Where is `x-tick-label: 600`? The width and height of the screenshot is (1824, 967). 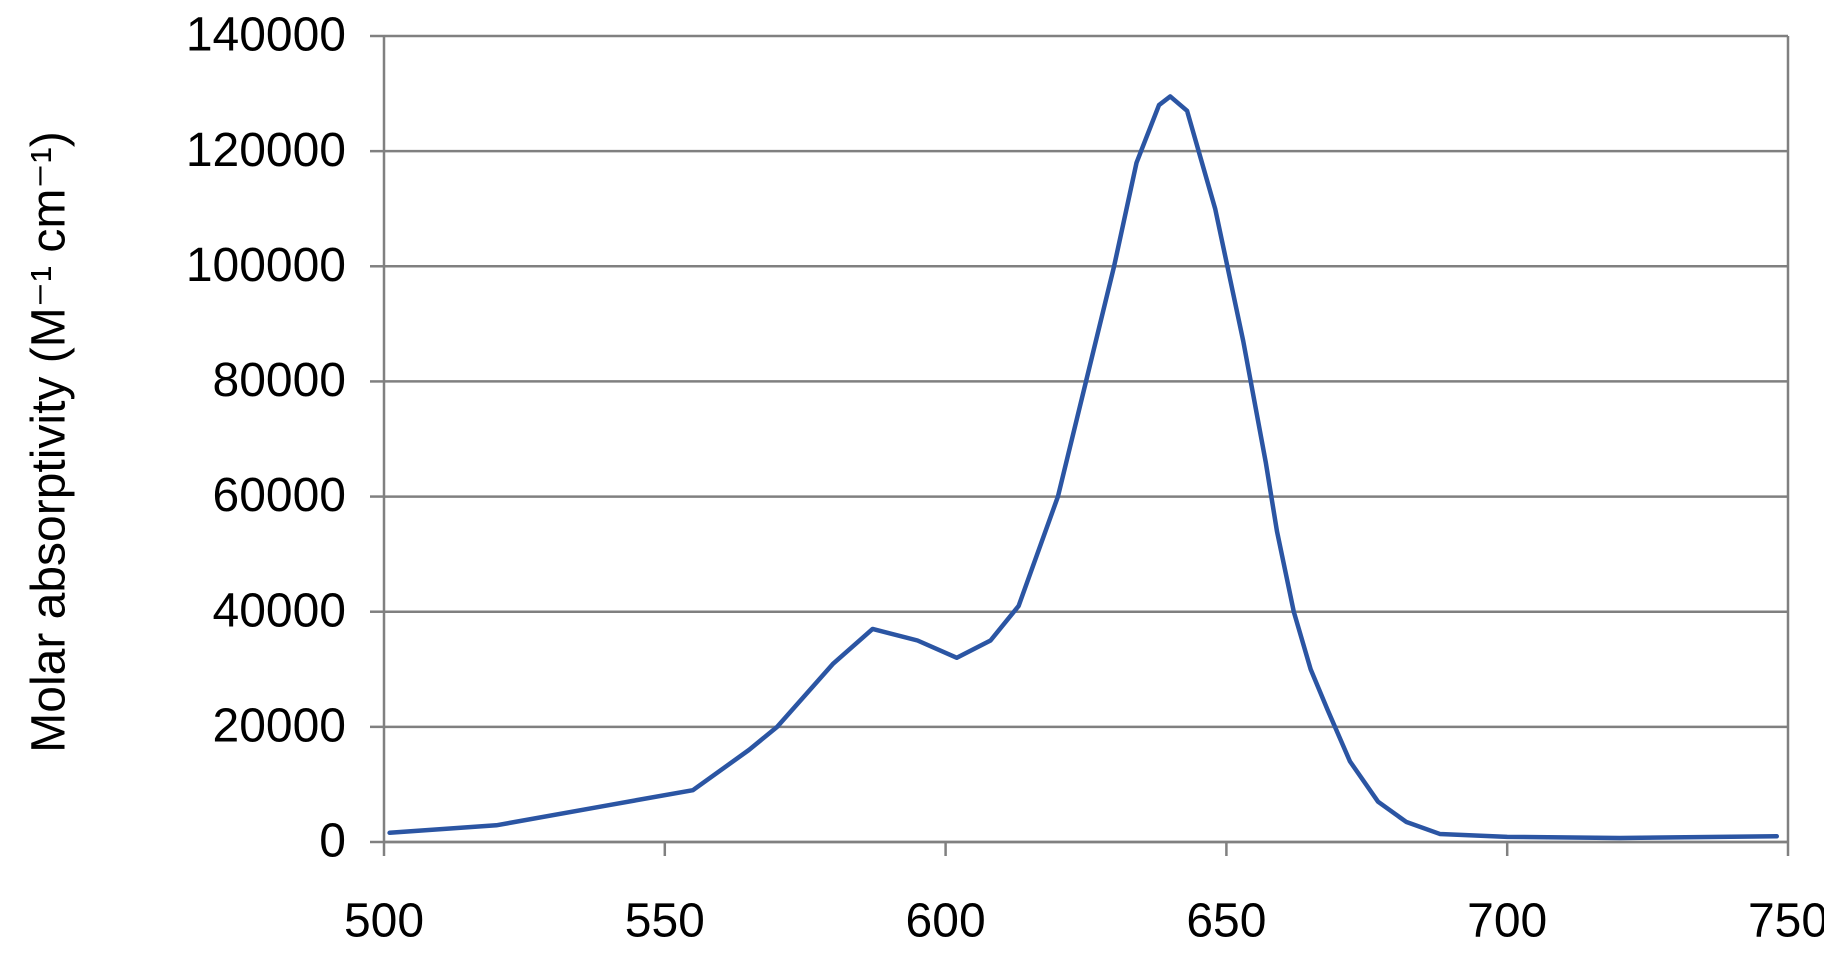
x-tick-label: 600 is located at coordinates (946, 921).